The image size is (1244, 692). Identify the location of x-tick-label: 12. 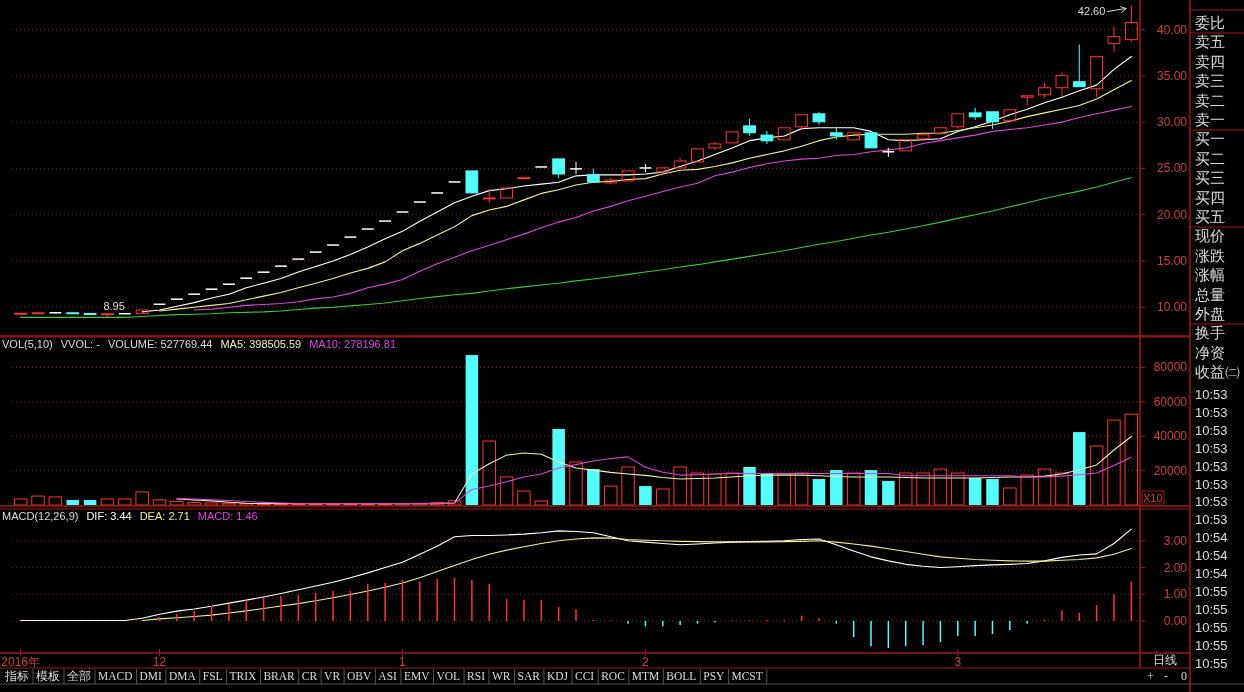
(159, 662).